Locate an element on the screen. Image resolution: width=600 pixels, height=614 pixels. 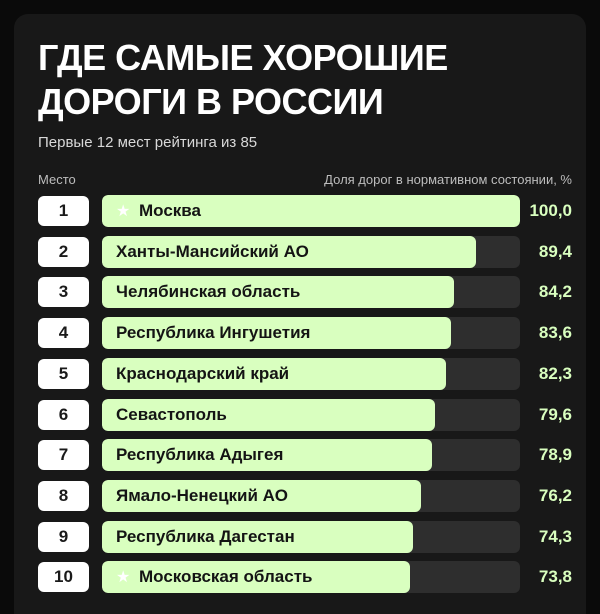
region-label: Челябинская область is located at coordinates (208, 292).